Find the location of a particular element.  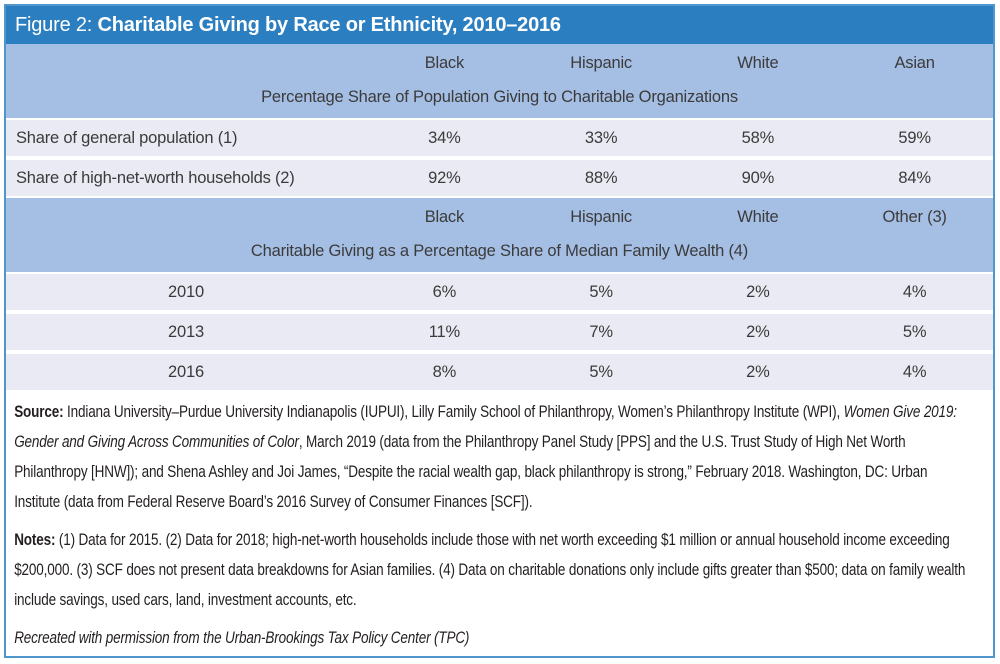

cell-general-black: 34% is located at coordinates (444, 138).